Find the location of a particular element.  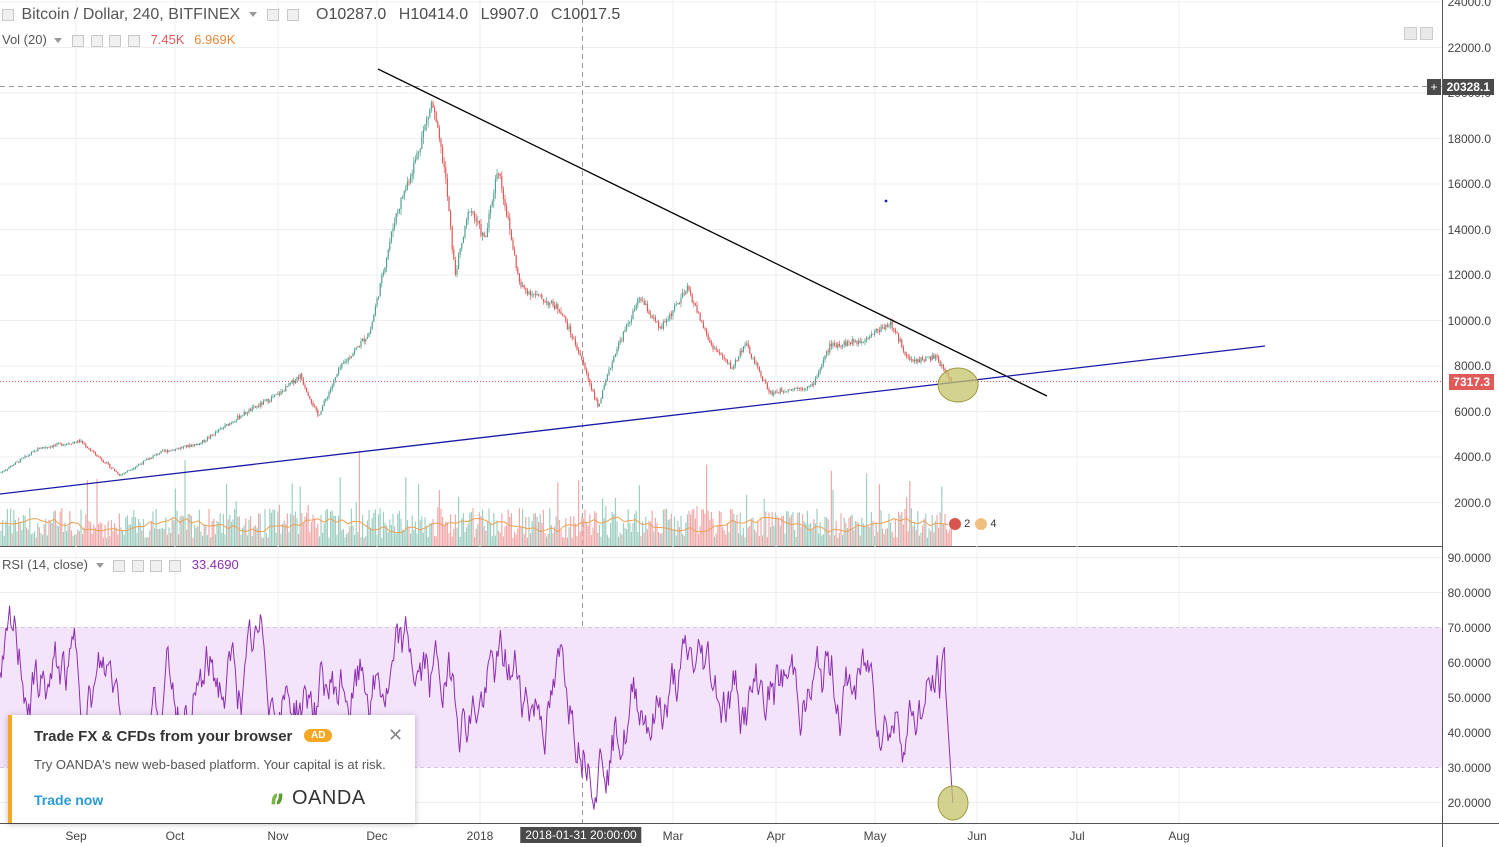

events-marker: 2 4 is located at coordinates (972, 524).